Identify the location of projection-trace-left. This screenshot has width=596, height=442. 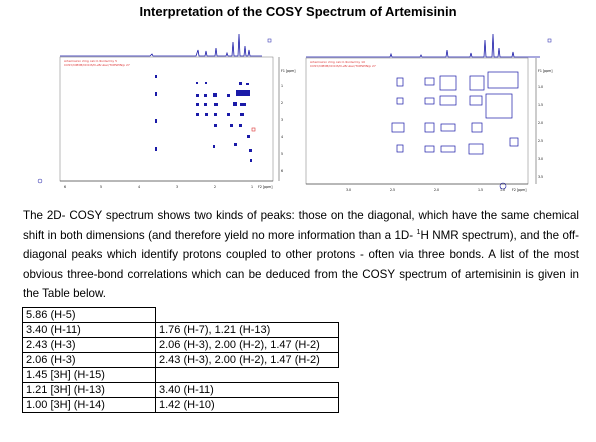
(161, 45).